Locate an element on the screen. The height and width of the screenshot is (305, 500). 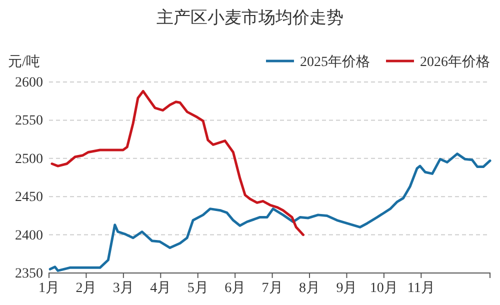
legend-label: 2025年价格 is located at coordinates (335, 62).